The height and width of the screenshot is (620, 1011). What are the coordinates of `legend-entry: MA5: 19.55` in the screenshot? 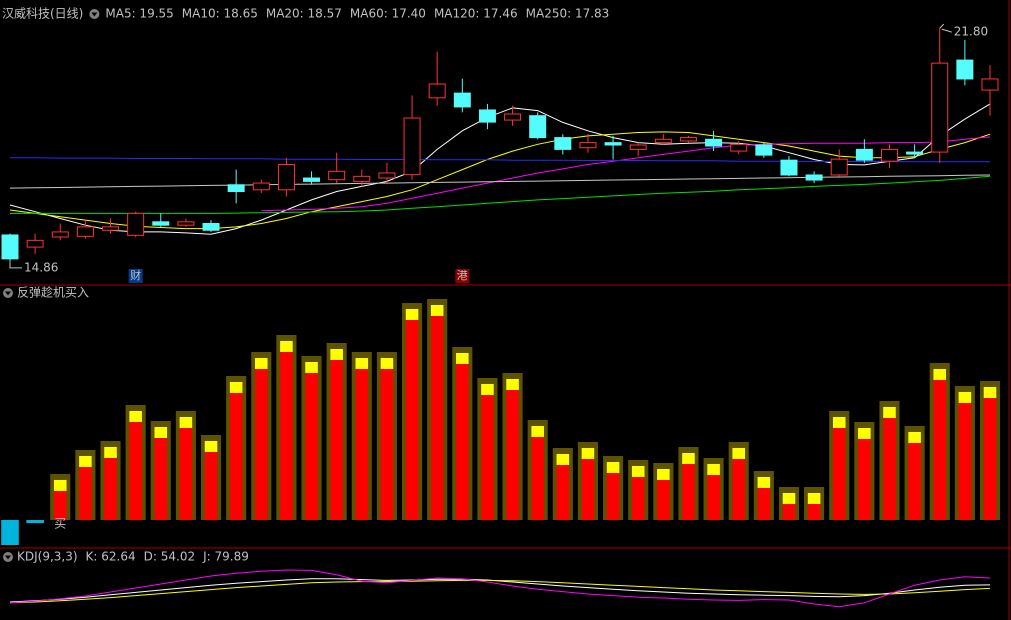 It's located at (139, 14).